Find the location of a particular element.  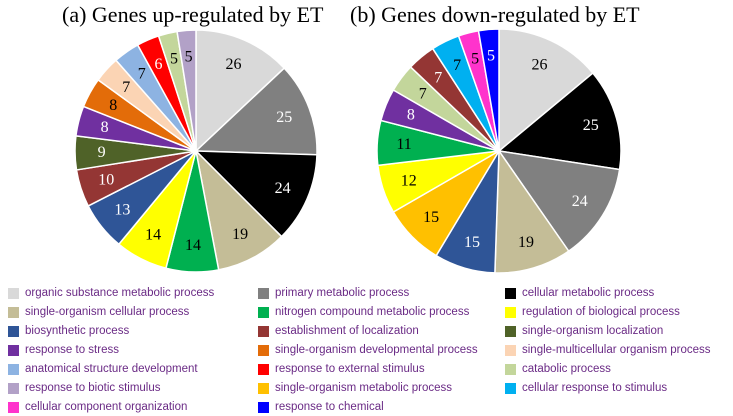

legend-label: regulation of biological process is located at coordinates (601, 312).